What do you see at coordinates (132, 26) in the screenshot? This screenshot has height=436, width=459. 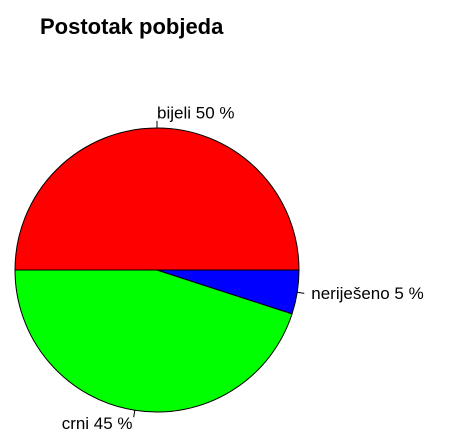 I see `chart-title: Postotak pobjeda` at bounding box center [132, 26].